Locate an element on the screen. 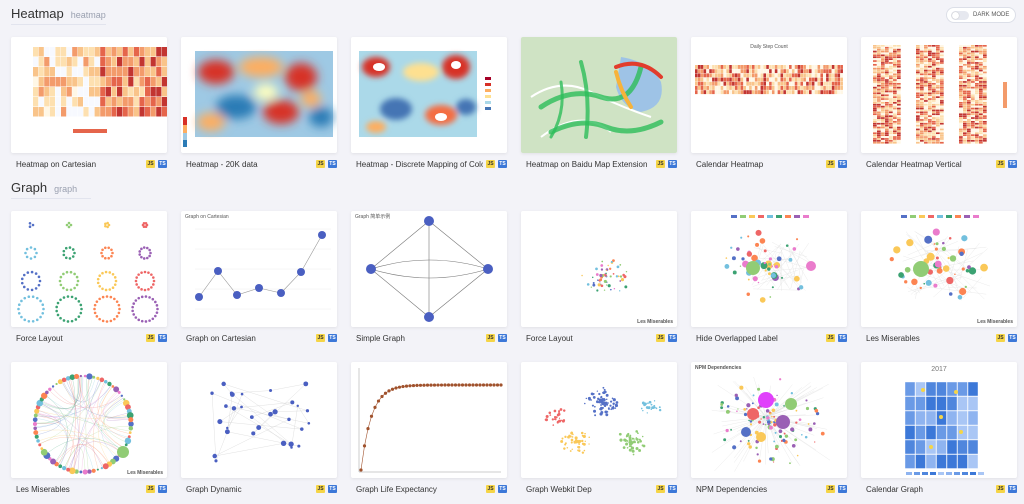  baidu-map-preview is located at coordinates (599, 95).